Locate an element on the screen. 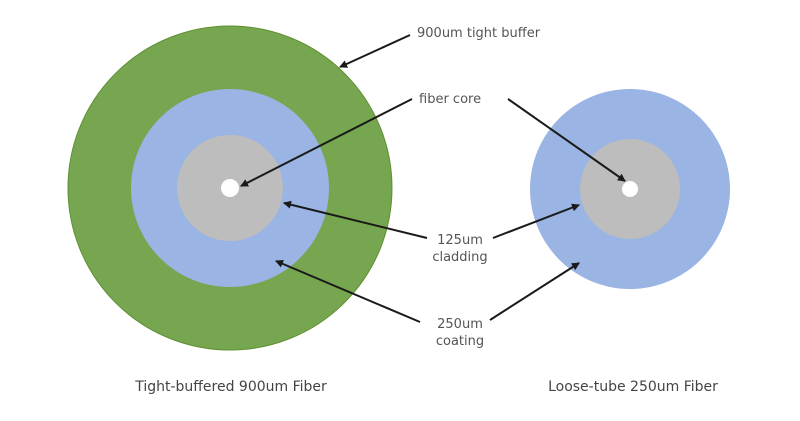 The image size is (800, 421). label-coating-name: coating is located at coordinates (460, 341).